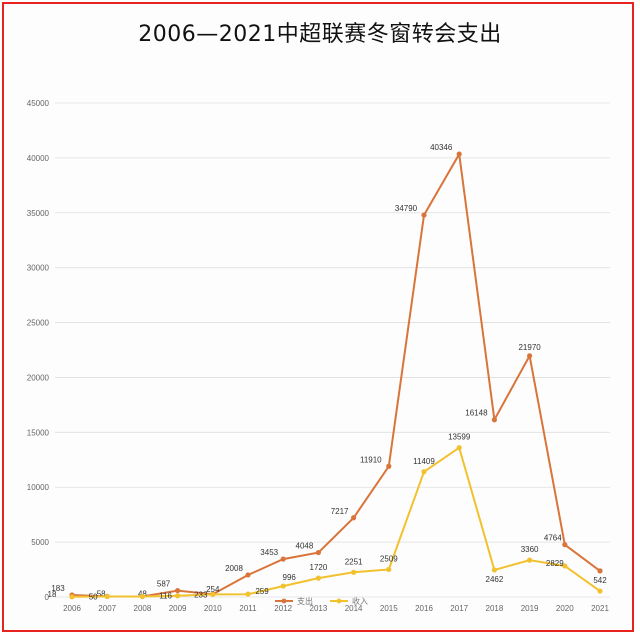 This screenshot has width=640, height=638. Describe the element at coordinates (371, 459) in the screenshot. I see `data-label: 11910` at that location.